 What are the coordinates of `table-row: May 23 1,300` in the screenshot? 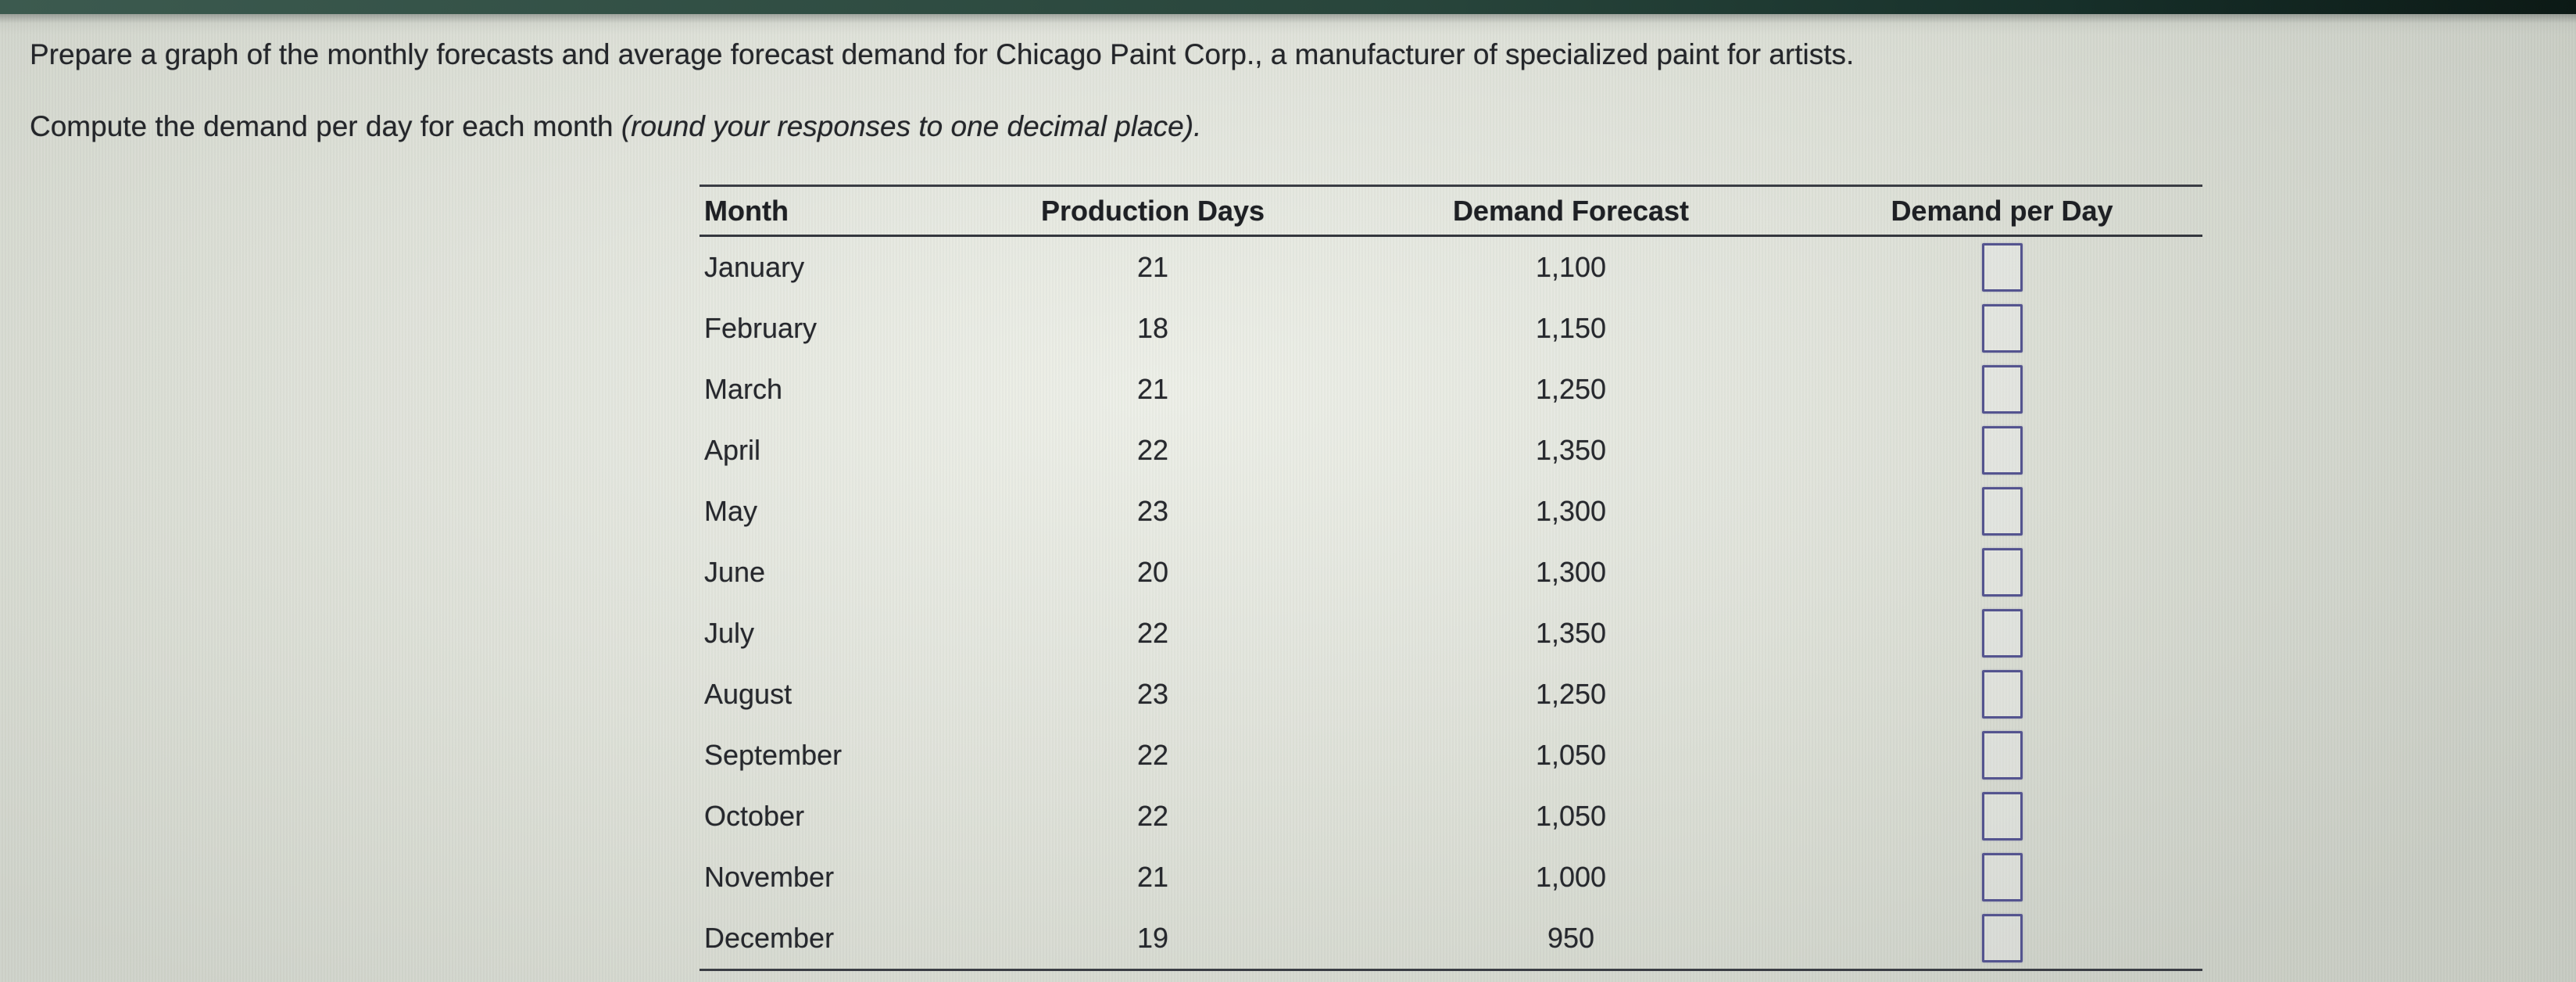 It's located at (1450, 511).